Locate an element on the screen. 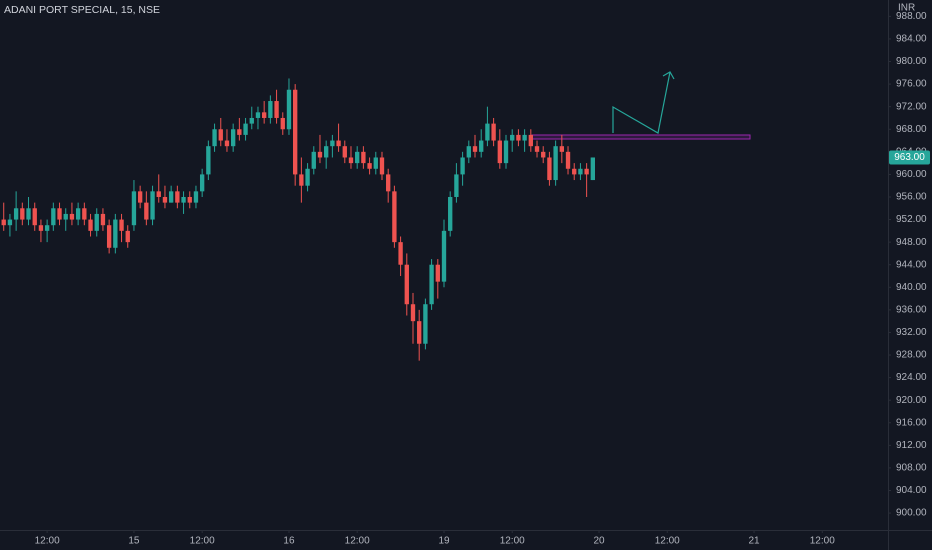  projection-arrow is located at coordinates (641, 102).